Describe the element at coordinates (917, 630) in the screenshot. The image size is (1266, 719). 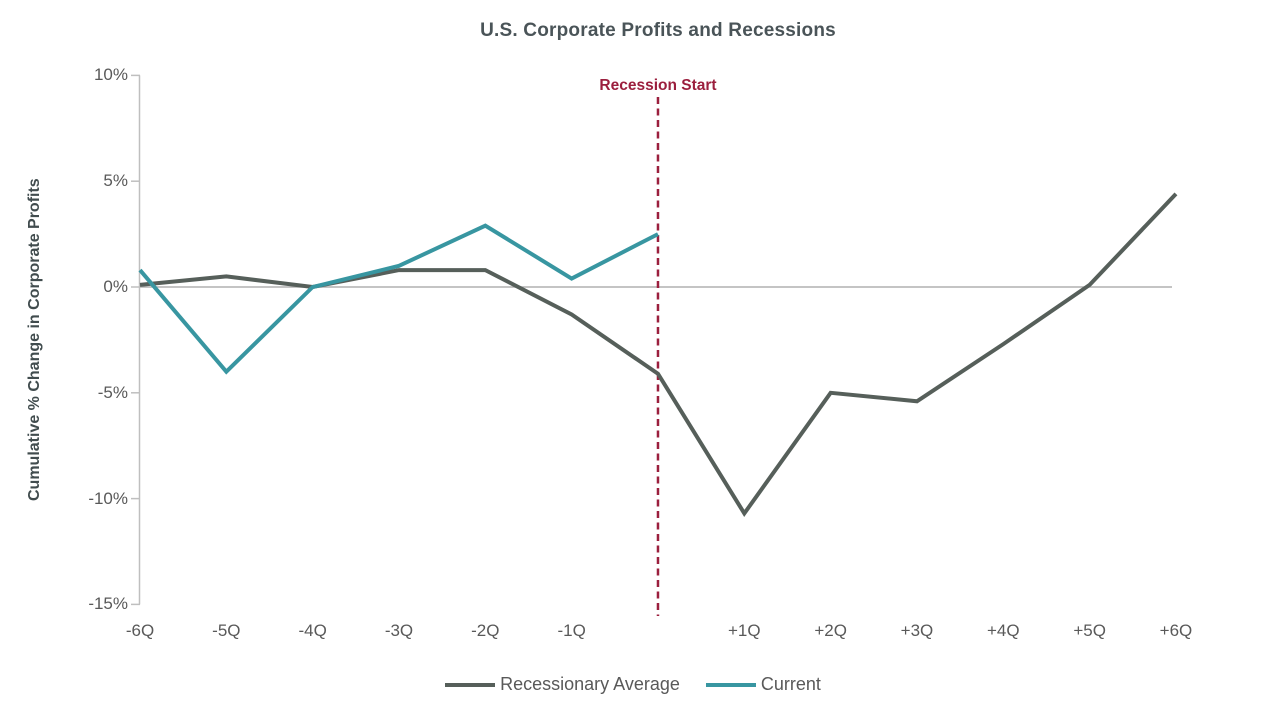
I see `x-tick-label: +3Q` at that location.